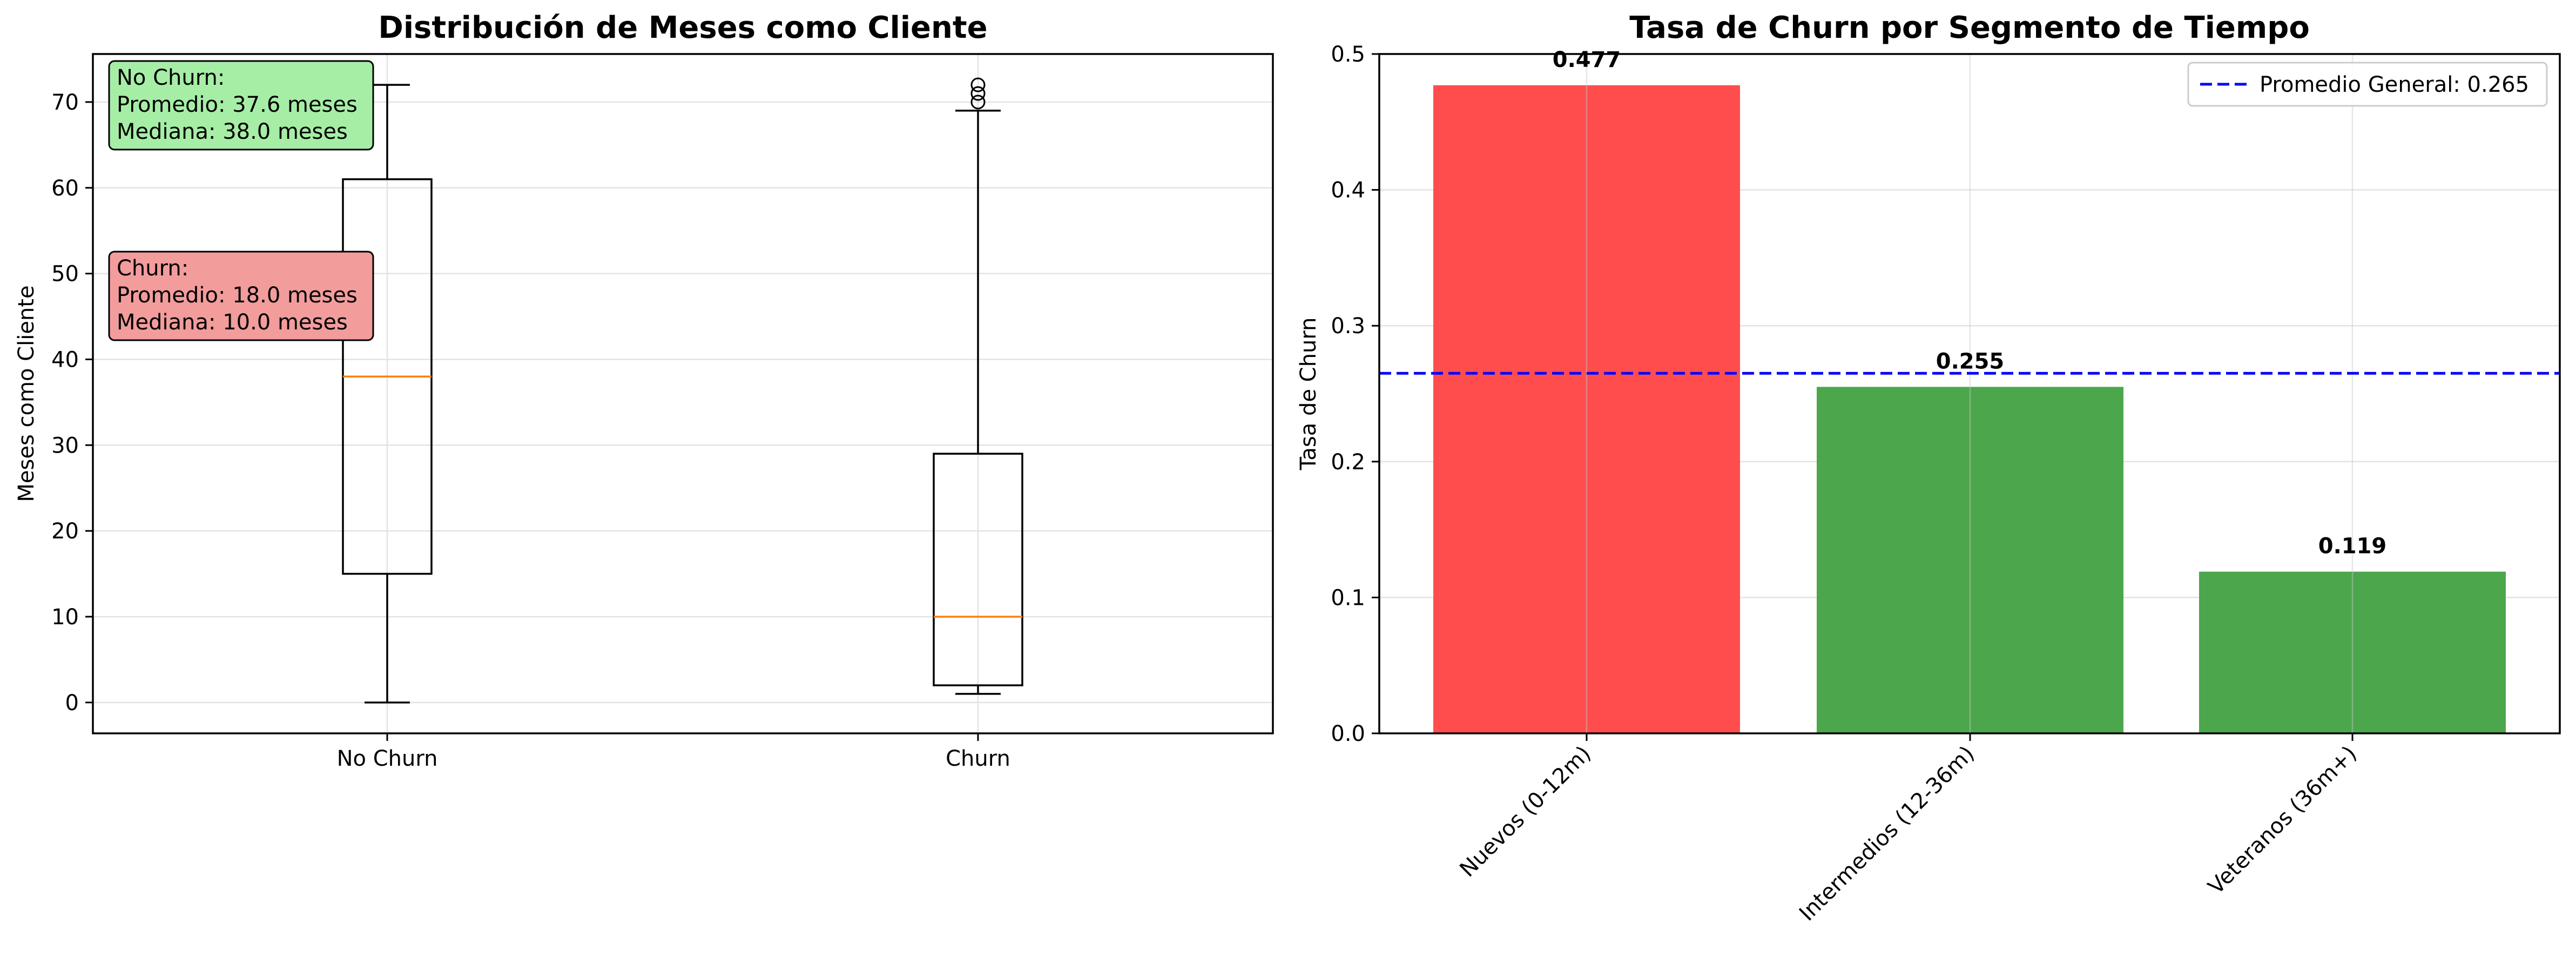 This screenshot has height=958, width=2576. I want to click on x-tick-label: Nuevos (0-12m), so click(1525, 811).